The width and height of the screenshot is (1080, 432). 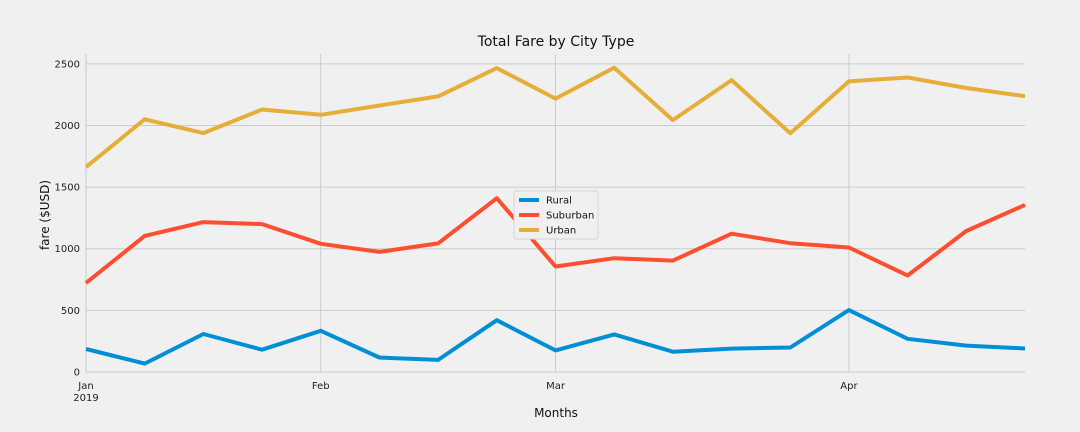 What do you see at coordinates (559, 201) in the screenshot?
I see `legend-label-rural: Rural` at bounding box center [559, 201].